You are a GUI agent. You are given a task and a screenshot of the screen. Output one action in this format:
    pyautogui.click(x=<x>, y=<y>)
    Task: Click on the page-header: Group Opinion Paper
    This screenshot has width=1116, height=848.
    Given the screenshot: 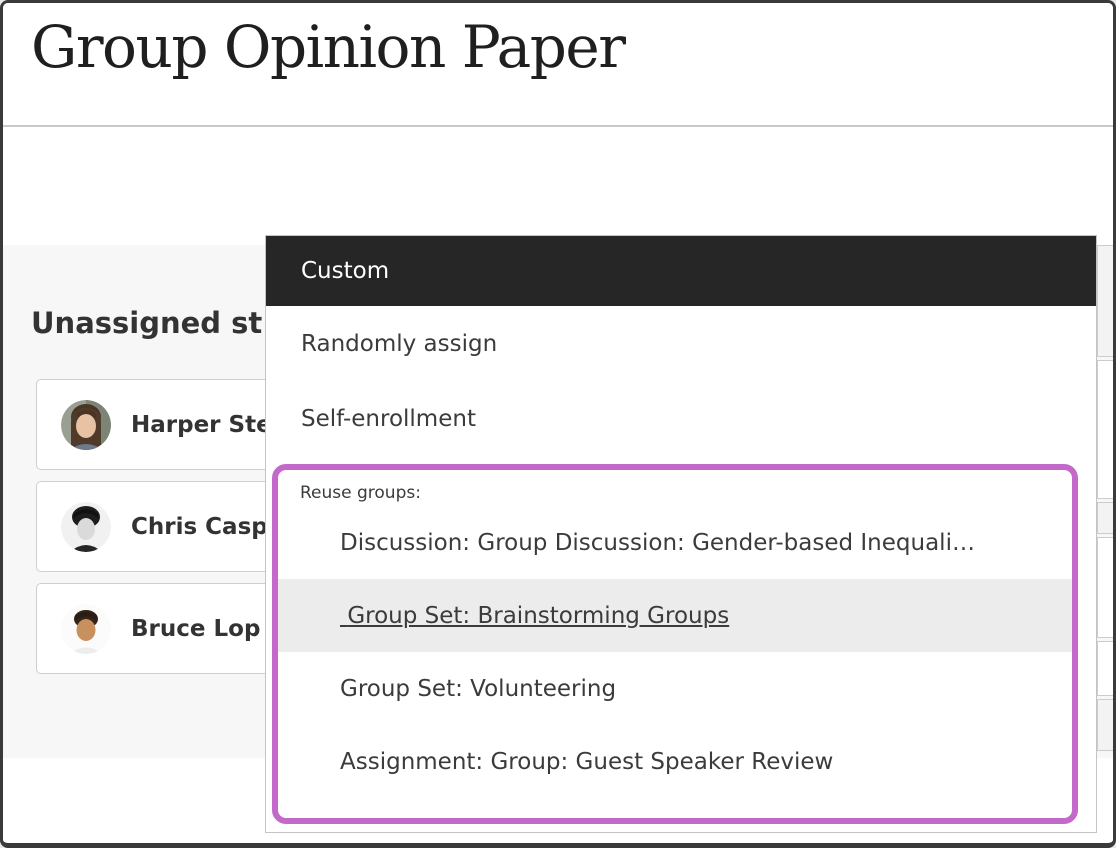 What is the action you would take?
    pyautogui.click(x=558, y=65)
    